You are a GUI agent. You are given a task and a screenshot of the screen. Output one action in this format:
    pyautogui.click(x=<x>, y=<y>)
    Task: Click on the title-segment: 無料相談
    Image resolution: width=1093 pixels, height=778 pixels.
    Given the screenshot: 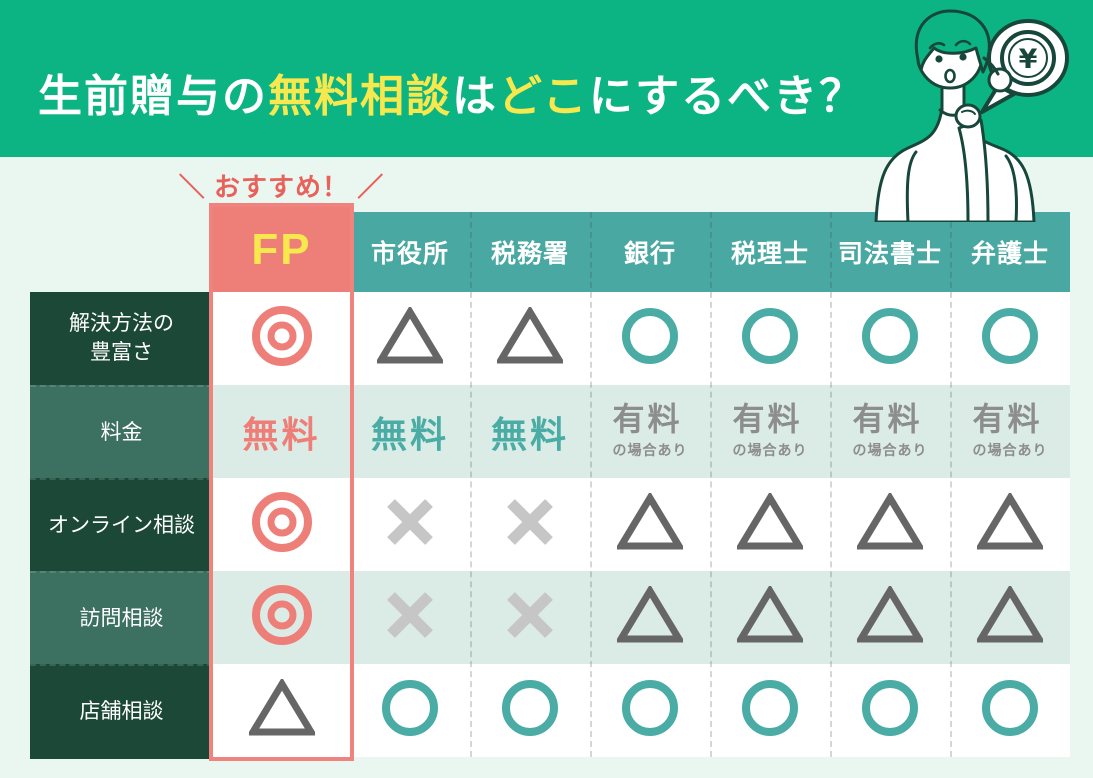 What is the action you would take?
    pyautogui.click(x=360, y=96)
    